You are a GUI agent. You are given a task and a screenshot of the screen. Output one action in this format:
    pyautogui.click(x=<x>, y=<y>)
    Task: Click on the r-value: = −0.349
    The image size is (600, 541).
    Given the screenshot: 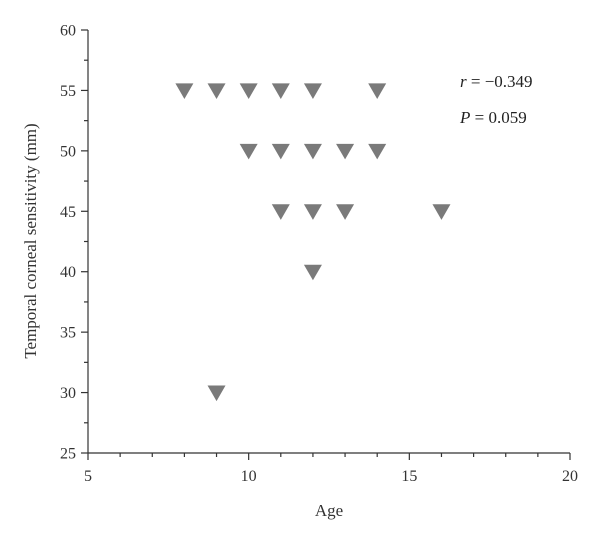 What is the action you would take?
    pyautogui.click(x=500, y=81)
    